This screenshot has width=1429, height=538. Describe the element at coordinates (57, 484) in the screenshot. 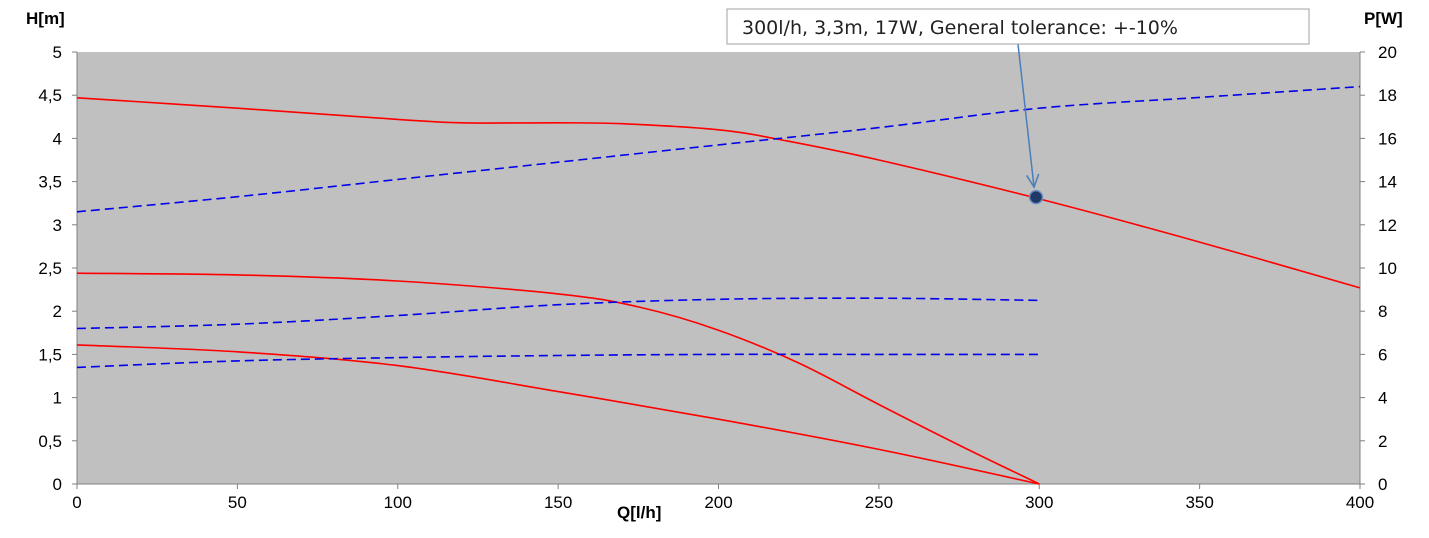

I see `y-left-tick-label: 0` at that location.